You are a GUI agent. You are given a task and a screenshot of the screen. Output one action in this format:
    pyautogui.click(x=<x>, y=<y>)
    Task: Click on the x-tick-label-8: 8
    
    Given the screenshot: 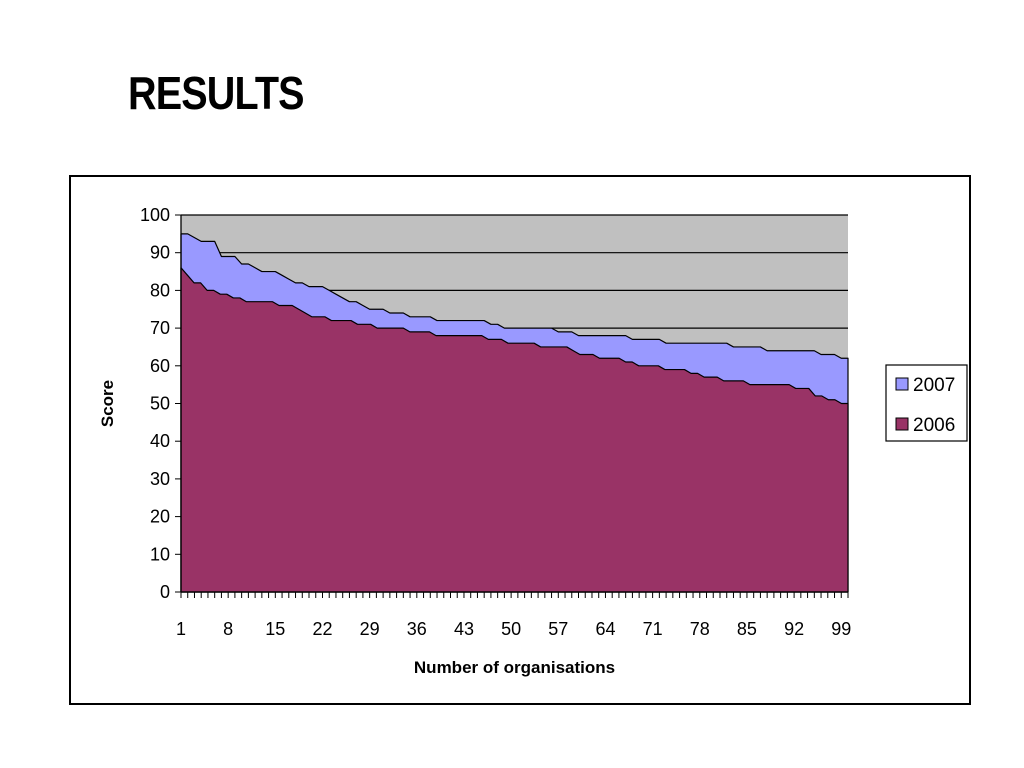 What is the action you would take?
    pyautogui.click(x=228, y=629)
    